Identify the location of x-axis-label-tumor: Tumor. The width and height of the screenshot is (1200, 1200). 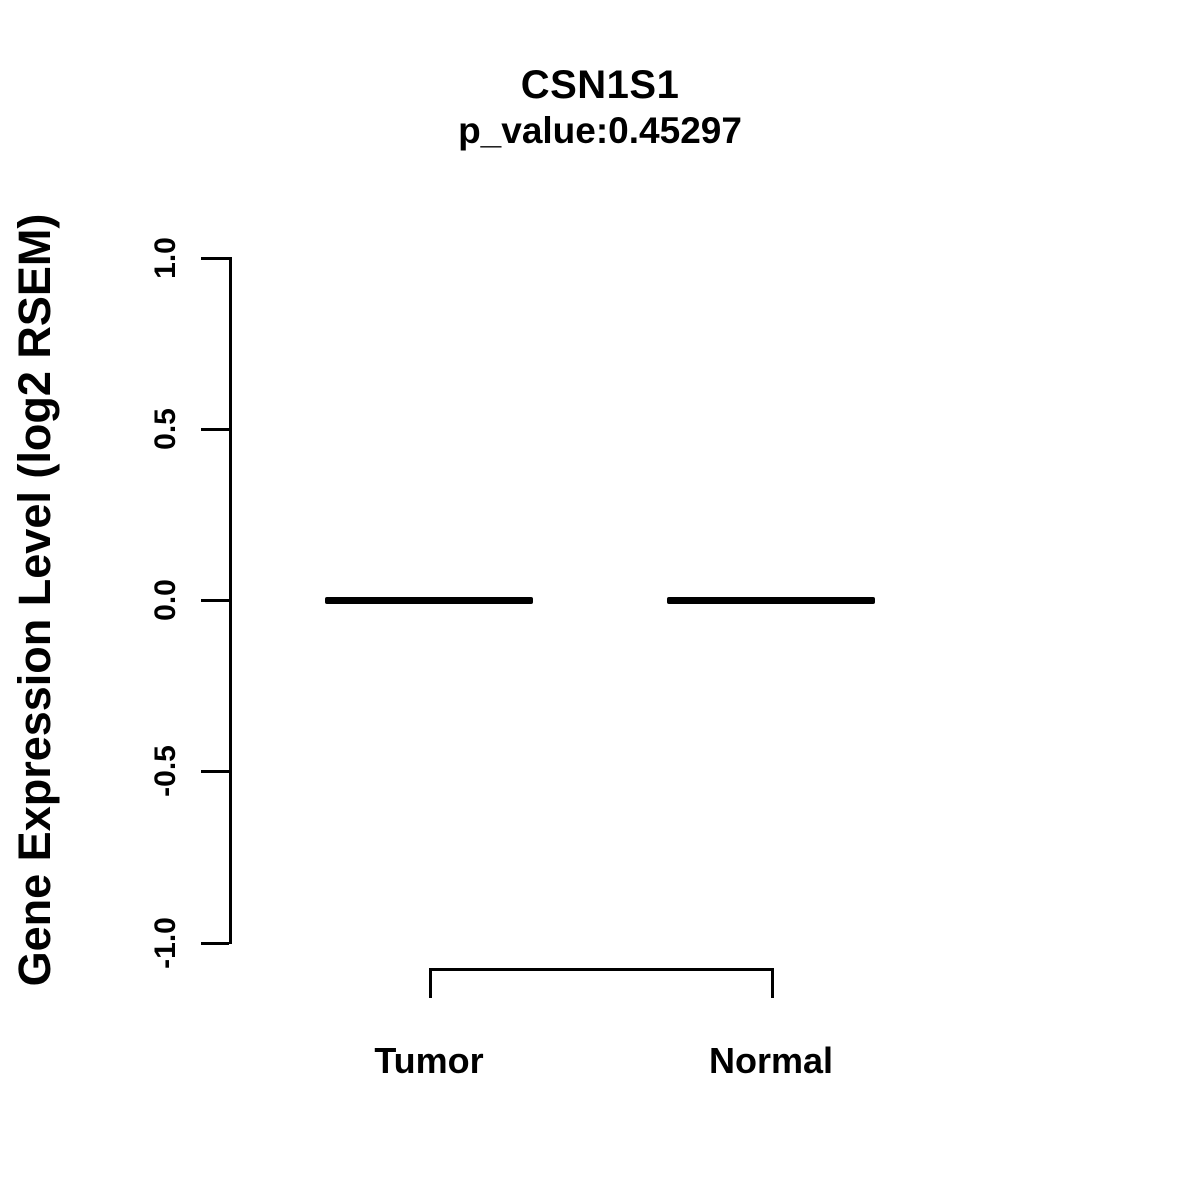
(429, 1060).